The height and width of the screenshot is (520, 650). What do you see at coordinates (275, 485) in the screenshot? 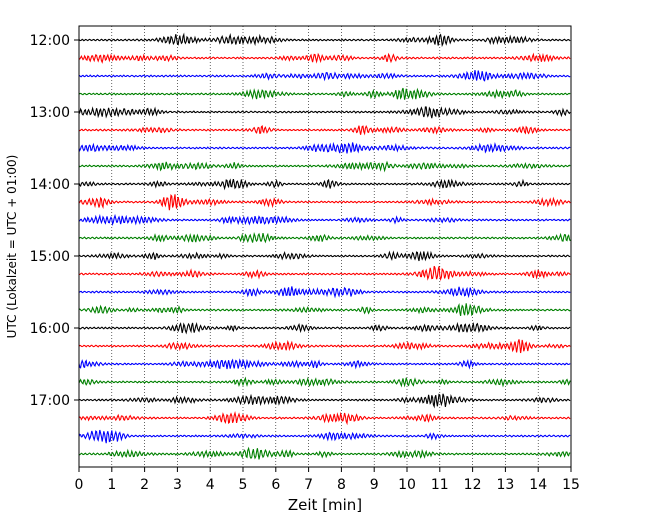
I see `x-tick-label: 6` at bounding box center [275, 485].